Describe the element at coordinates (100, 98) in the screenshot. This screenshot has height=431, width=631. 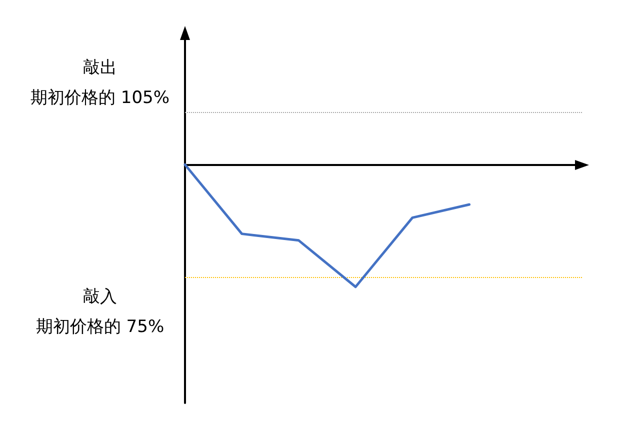
I see `ref-line-label: 期初价格的 105%` at that location.